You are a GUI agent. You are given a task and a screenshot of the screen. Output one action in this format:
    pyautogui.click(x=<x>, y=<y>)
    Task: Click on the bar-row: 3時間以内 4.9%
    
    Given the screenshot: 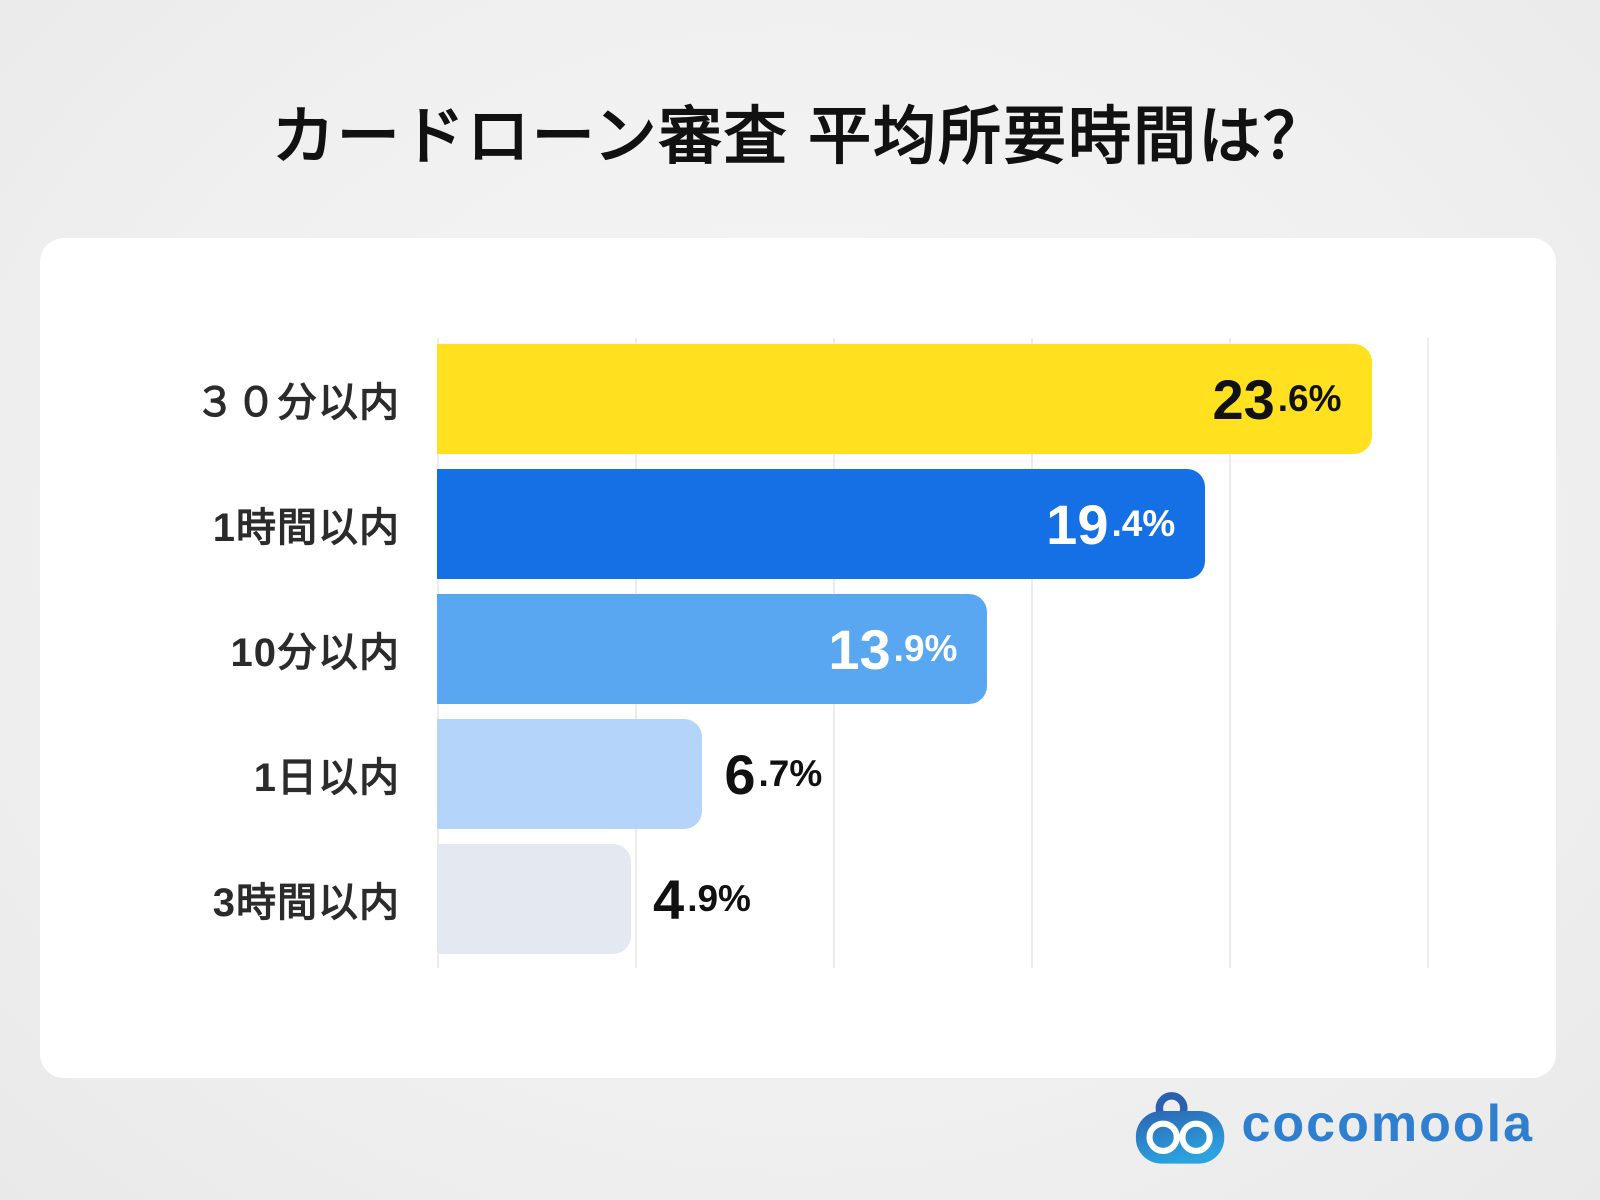 What is the action you would take?
    pyautogui.click(x=798, y=899)
    